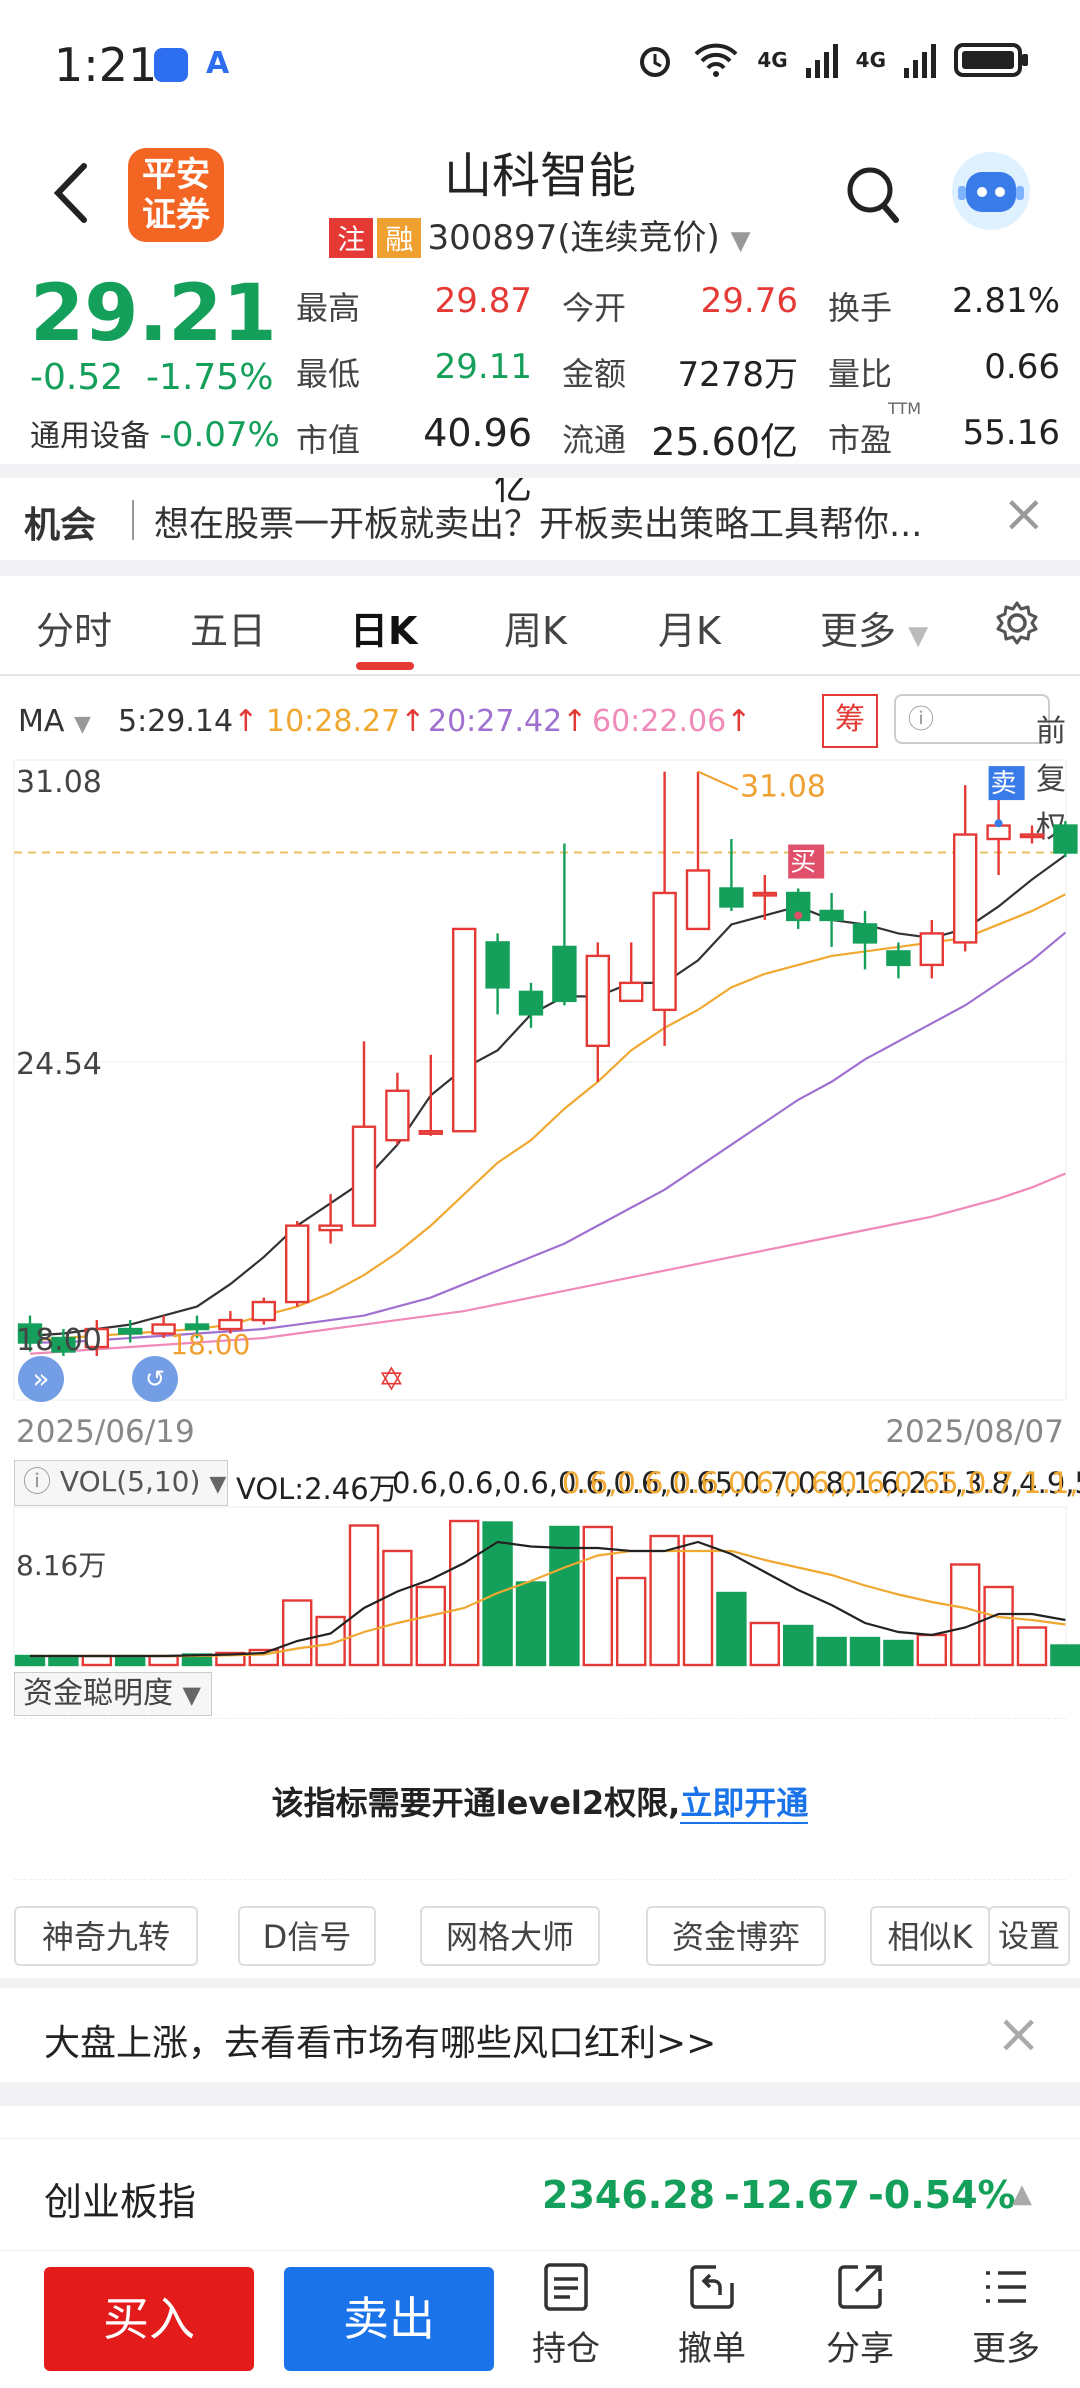  I want to click on caret-up-icon: ▲, so click(1022, 2194).